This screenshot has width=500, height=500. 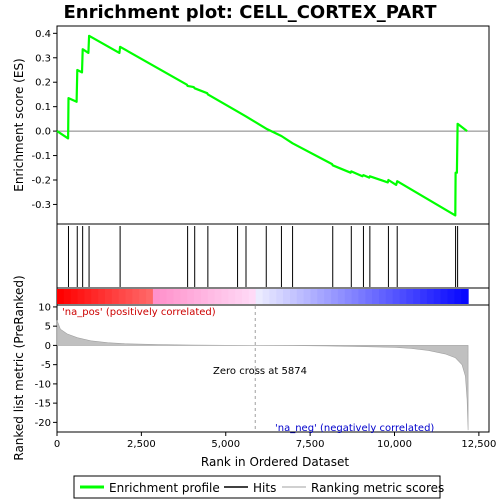 I want to click on es-y-axis-label: Enrichment score (ES), so click(x=19, y=124).